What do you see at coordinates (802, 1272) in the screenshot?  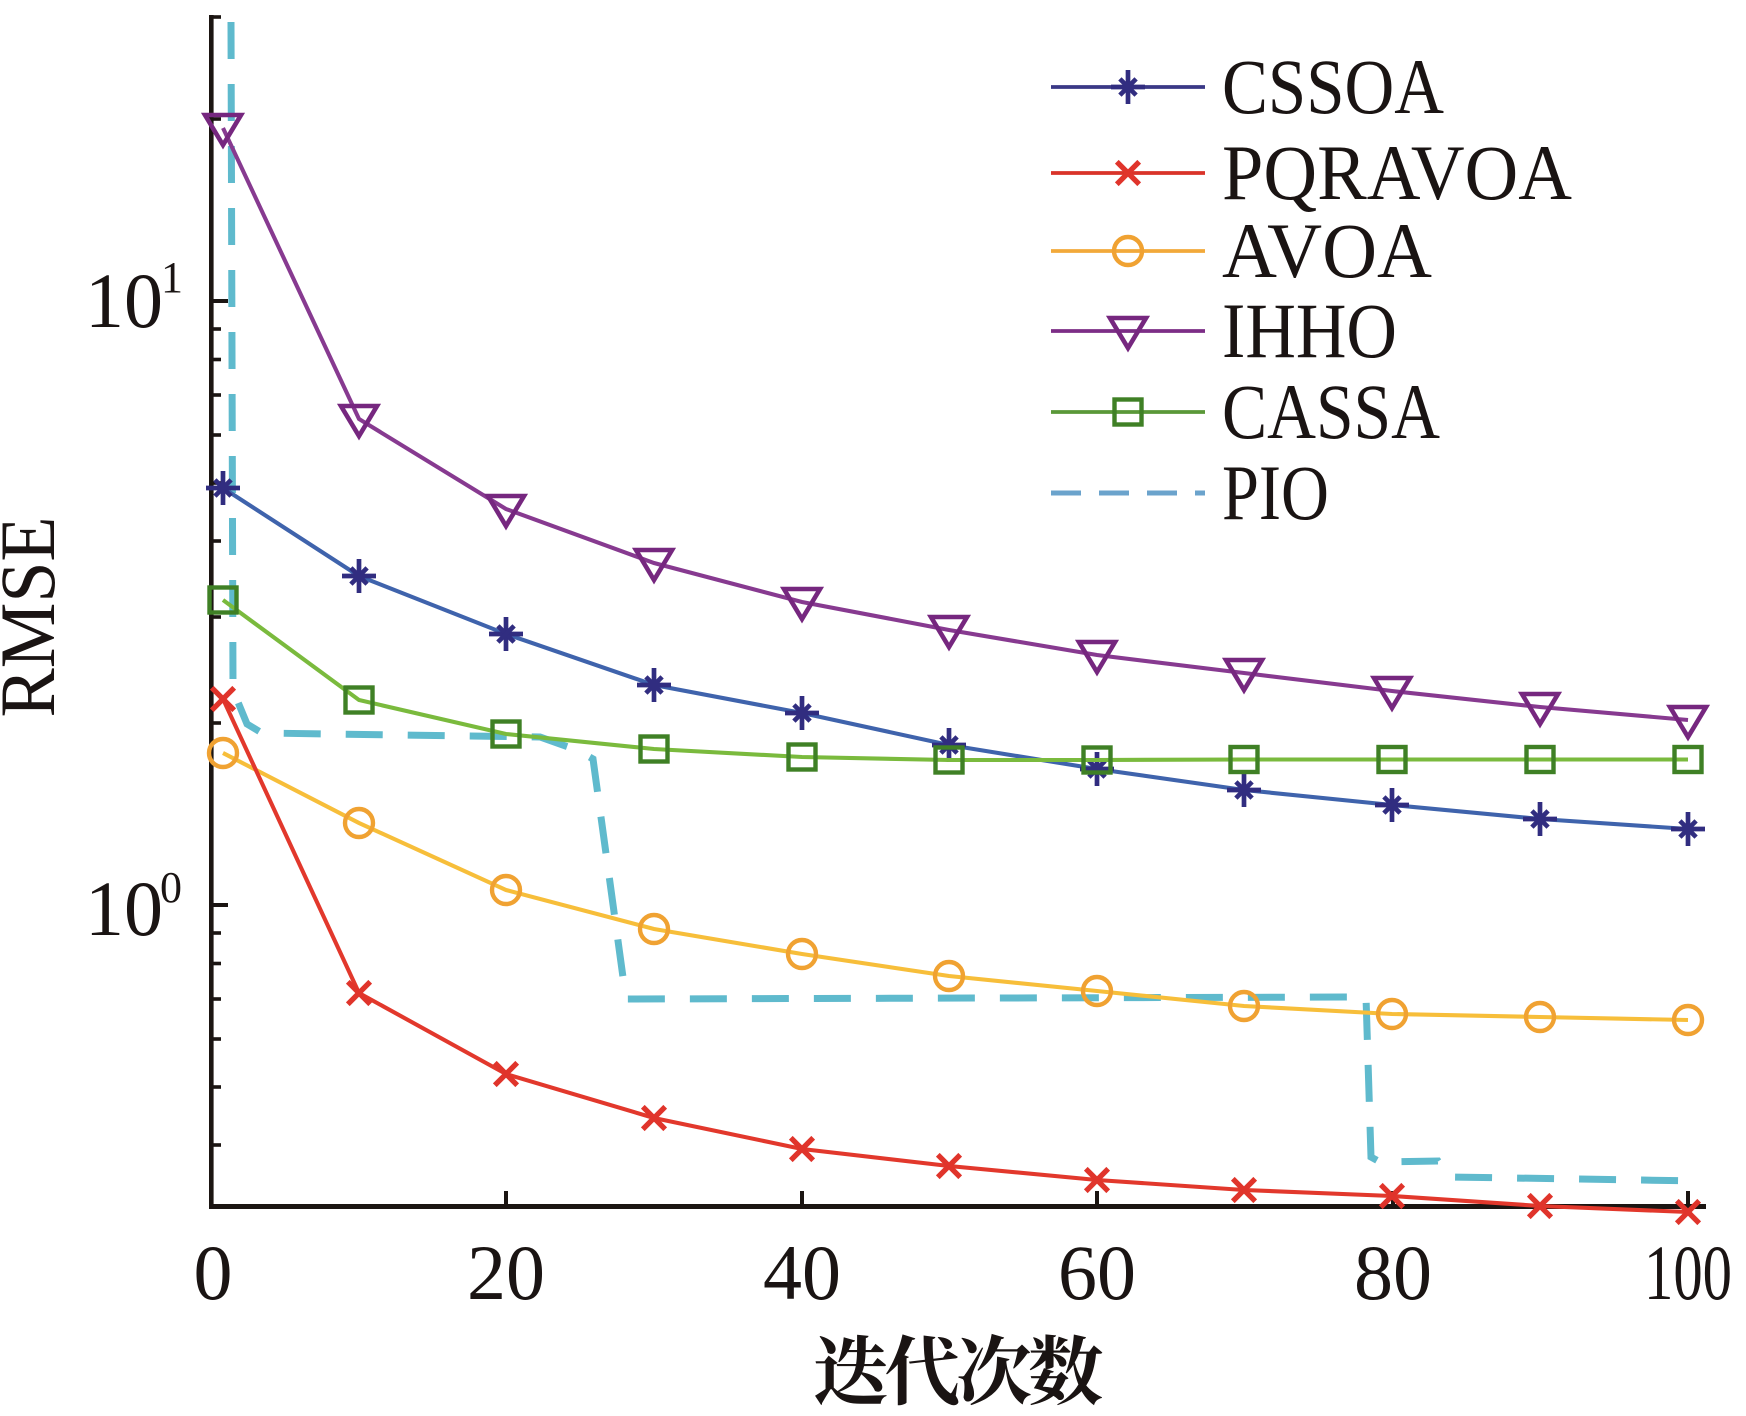 I see `svg-text: 40` at bounding box center [802, 1272].